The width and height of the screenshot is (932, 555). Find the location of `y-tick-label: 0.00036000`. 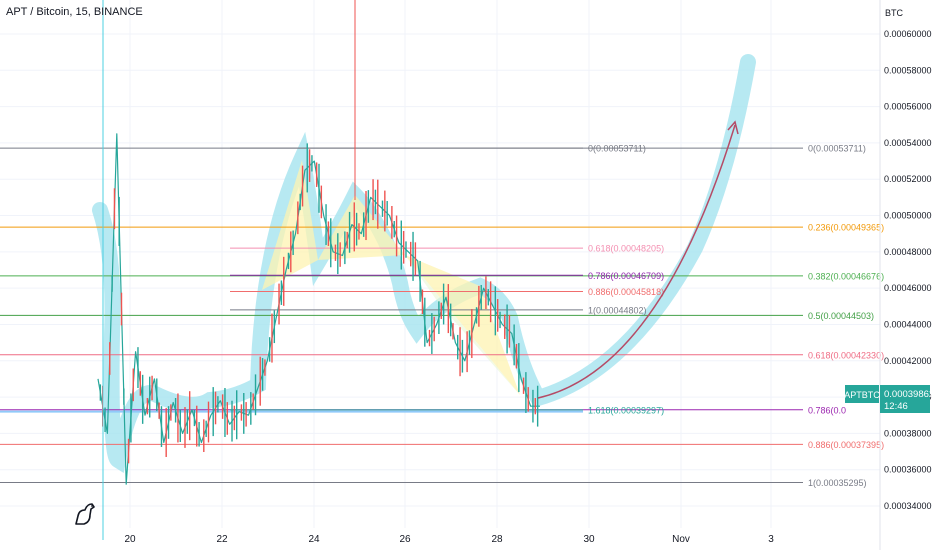

y-tick-label: 0.00036000 is located at coordinates (908, 470).